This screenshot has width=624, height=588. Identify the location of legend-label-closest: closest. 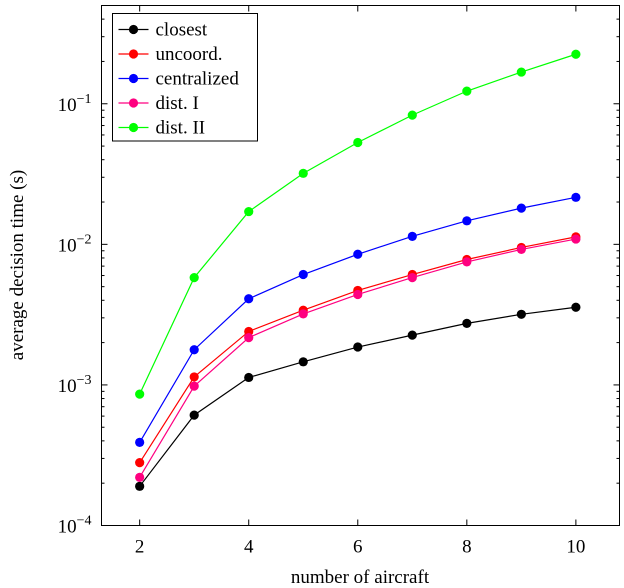
(182, 30).